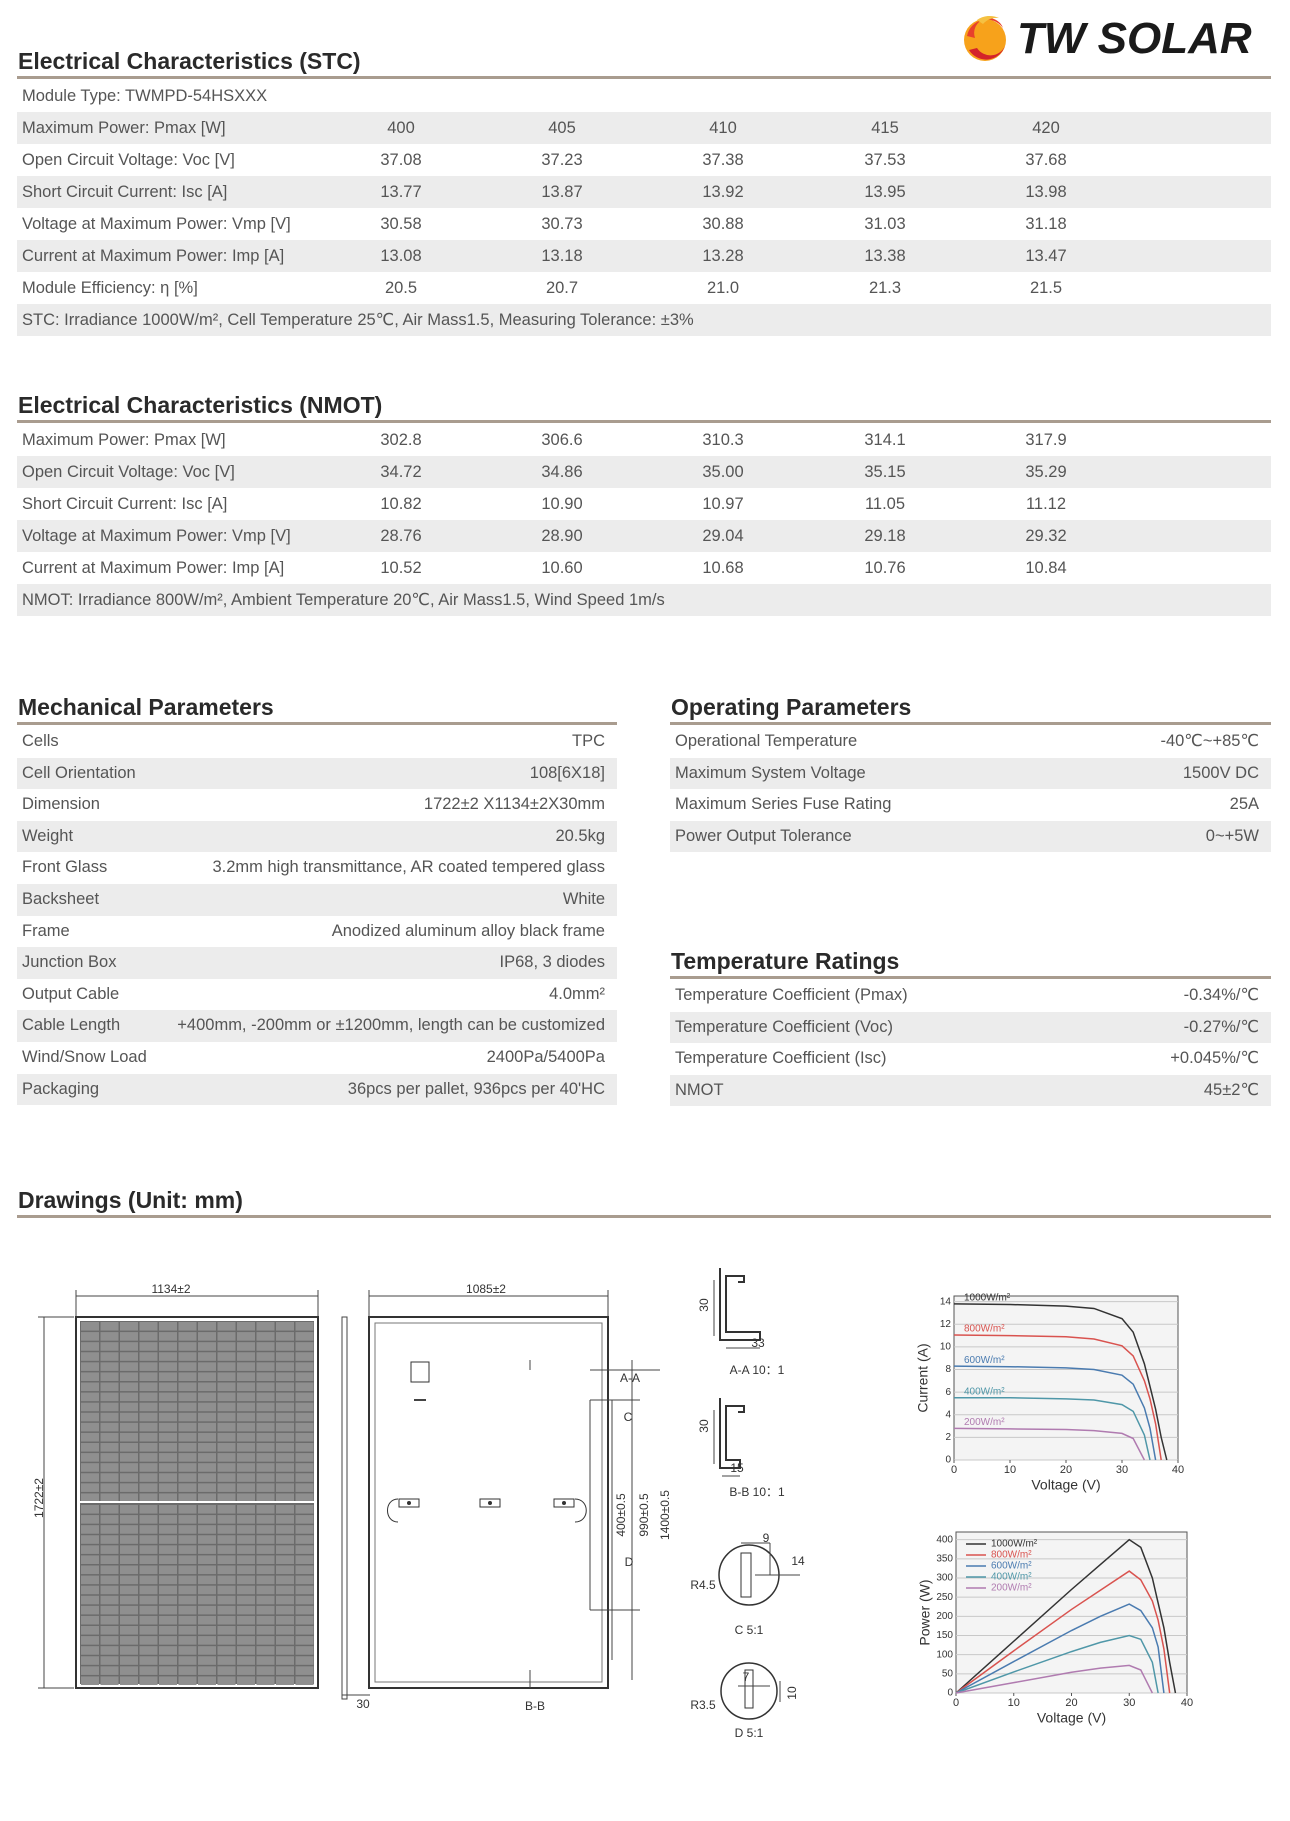  Describe the element at coordinates (1060, 1382) in the screenshot. I see `curve` at that location.